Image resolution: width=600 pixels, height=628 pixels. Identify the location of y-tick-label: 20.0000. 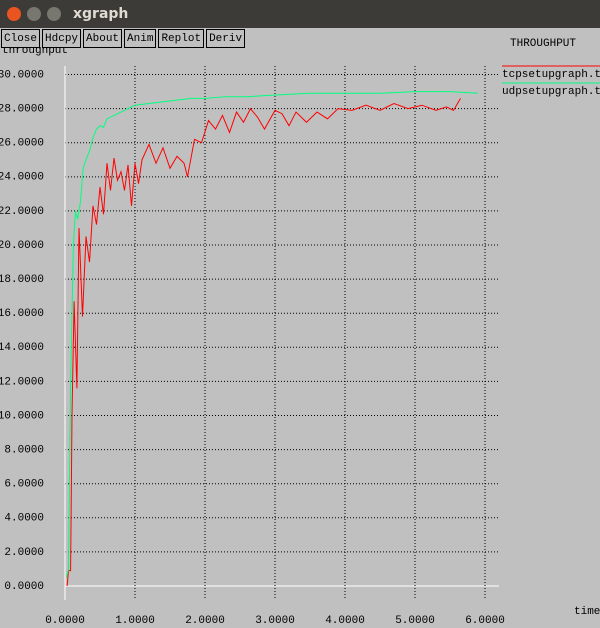
(22, 246).